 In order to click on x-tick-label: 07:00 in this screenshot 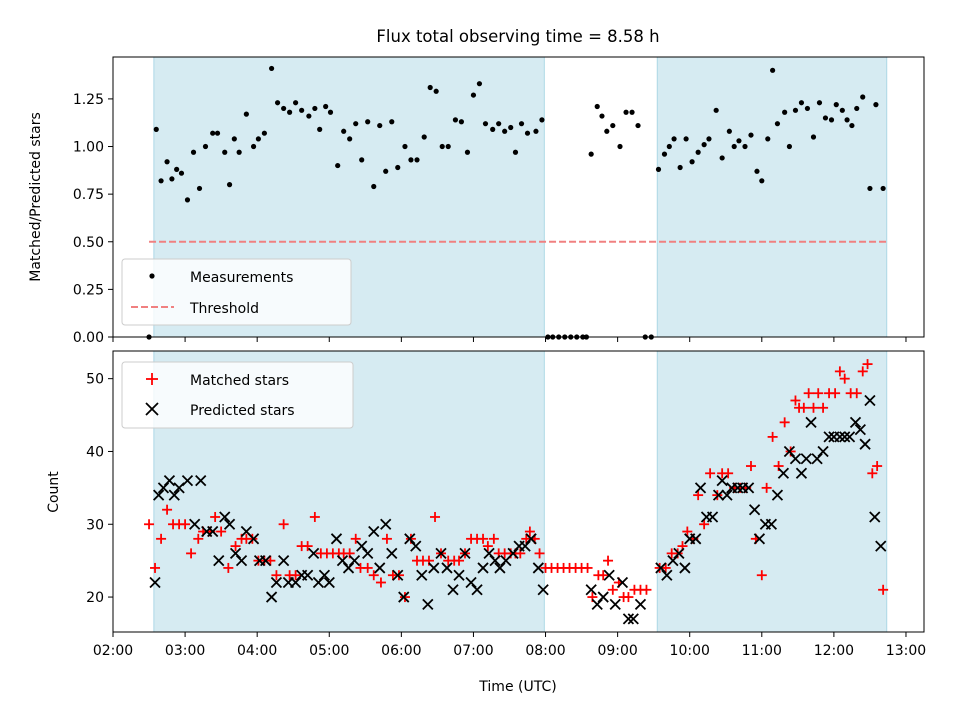, I will do `click(473, 651)`.